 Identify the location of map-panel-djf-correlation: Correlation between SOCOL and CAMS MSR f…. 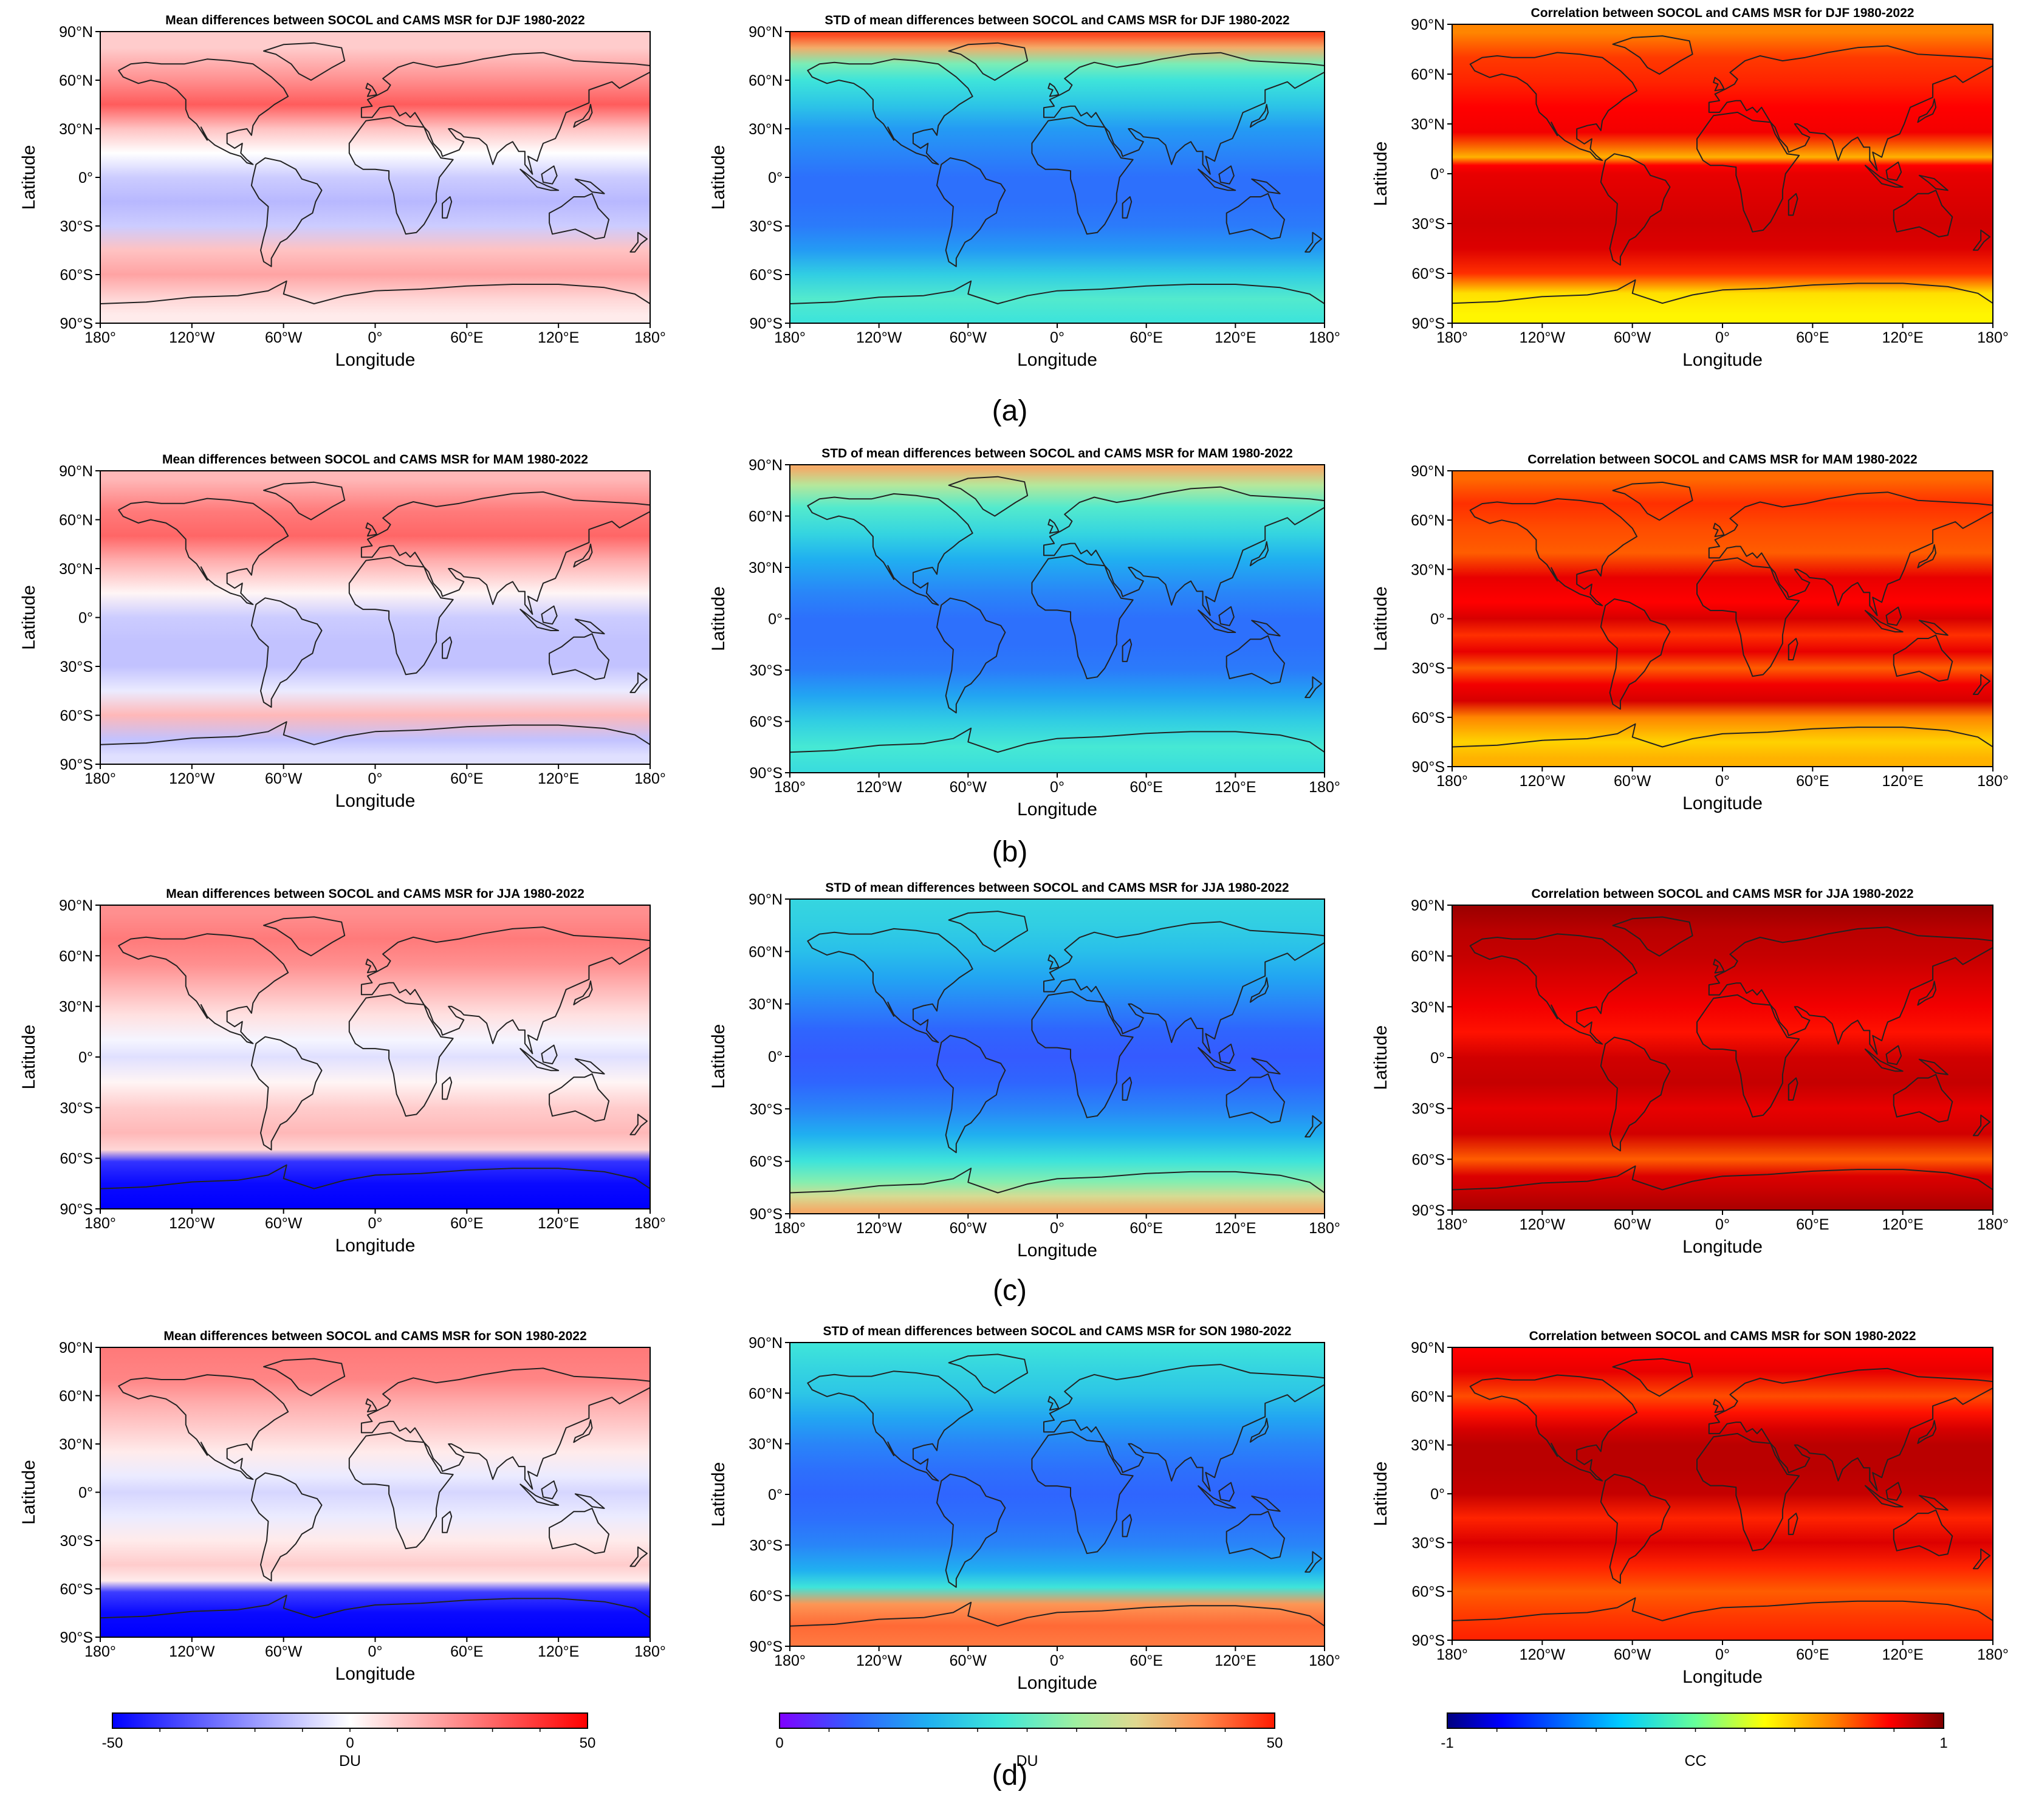
(1690, 188).